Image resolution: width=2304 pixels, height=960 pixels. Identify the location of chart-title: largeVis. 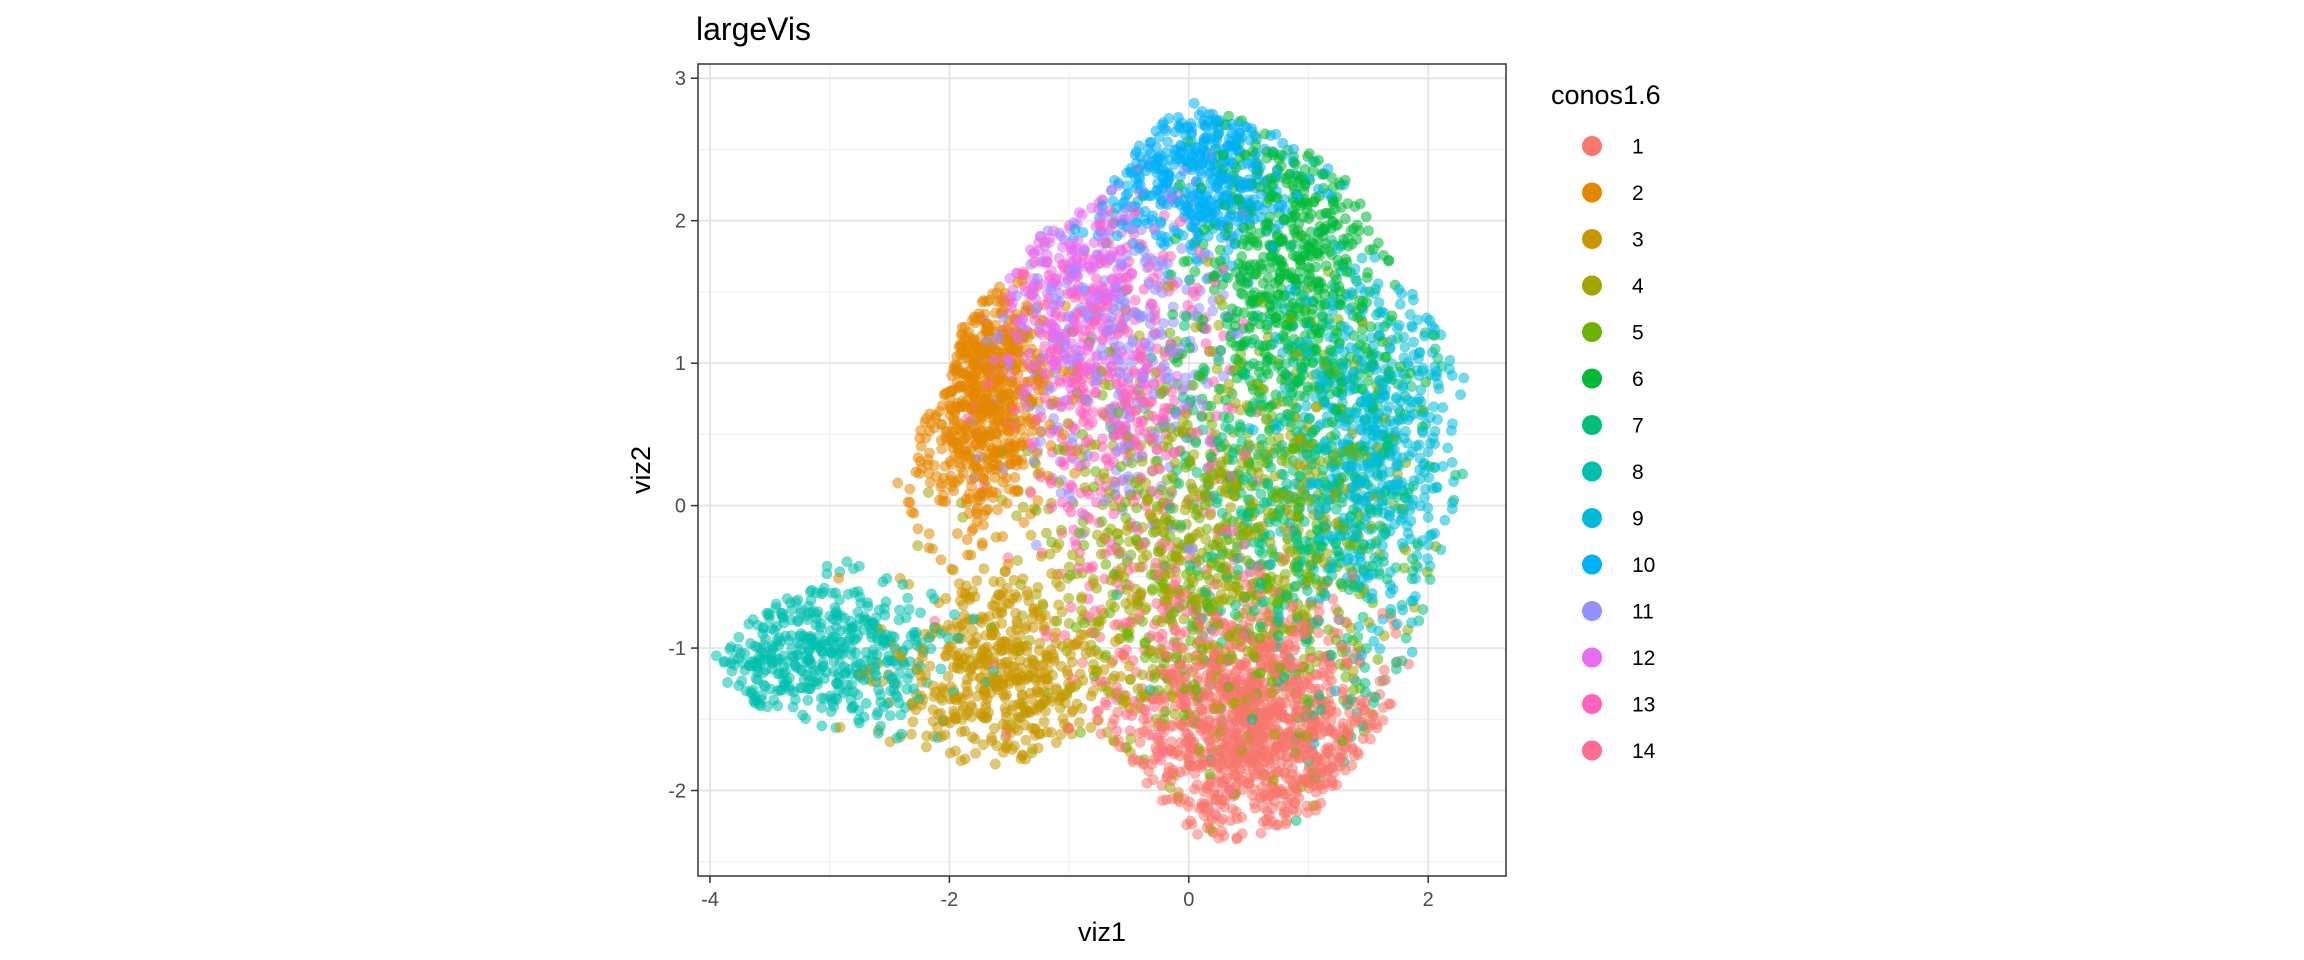
(753, 29).